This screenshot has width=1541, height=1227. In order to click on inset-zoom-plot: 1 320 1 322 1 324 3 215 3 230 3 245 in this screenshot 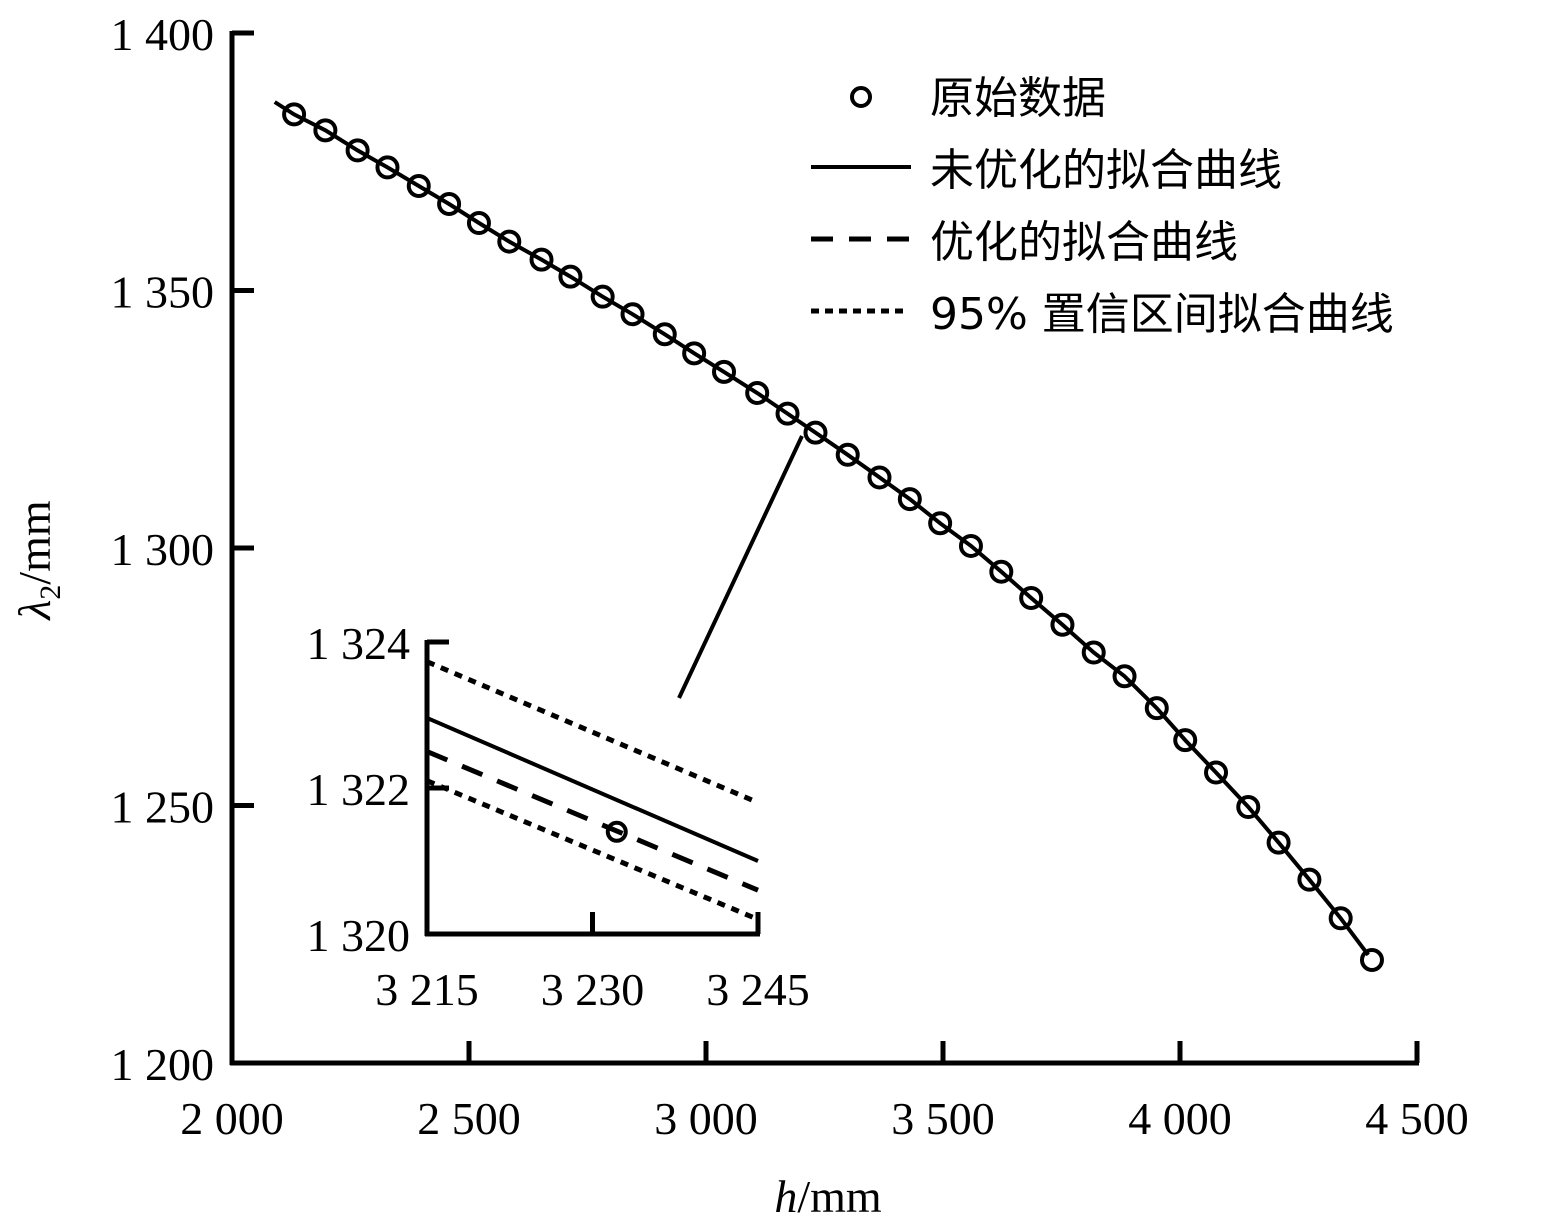, I will do `click(558, 816)`.